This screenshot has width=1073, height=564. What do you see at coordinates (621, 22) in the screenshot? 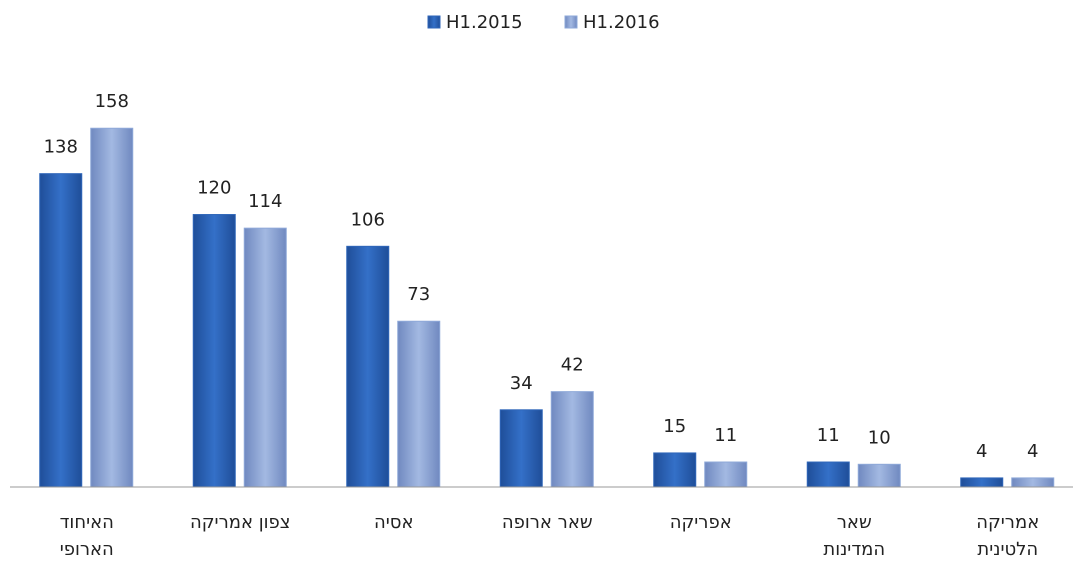
I see `legend-label: H1.2016` at bounding box center [621, 22].